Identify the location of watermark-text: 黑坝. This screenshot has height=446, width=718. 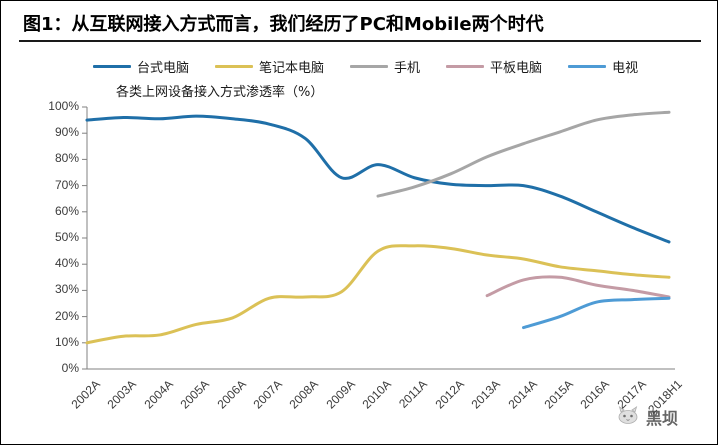
(662, 418).